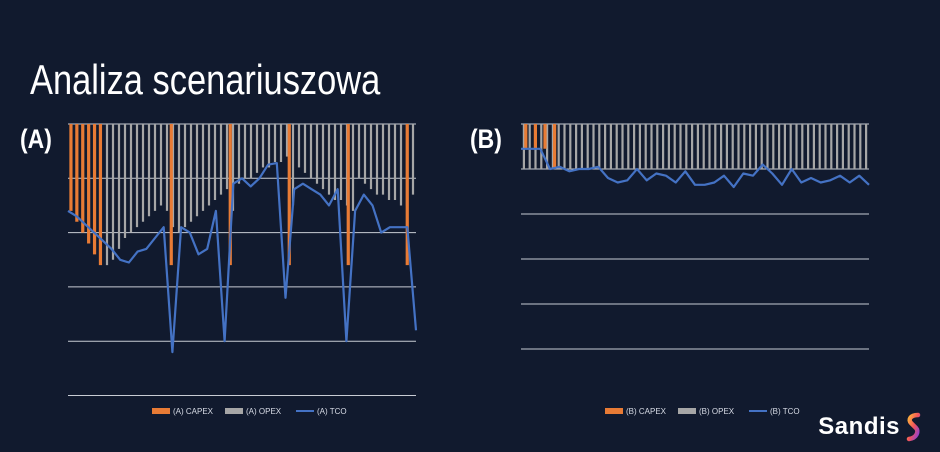  I want to click on logo-text: Sandis, so click(859, 426).